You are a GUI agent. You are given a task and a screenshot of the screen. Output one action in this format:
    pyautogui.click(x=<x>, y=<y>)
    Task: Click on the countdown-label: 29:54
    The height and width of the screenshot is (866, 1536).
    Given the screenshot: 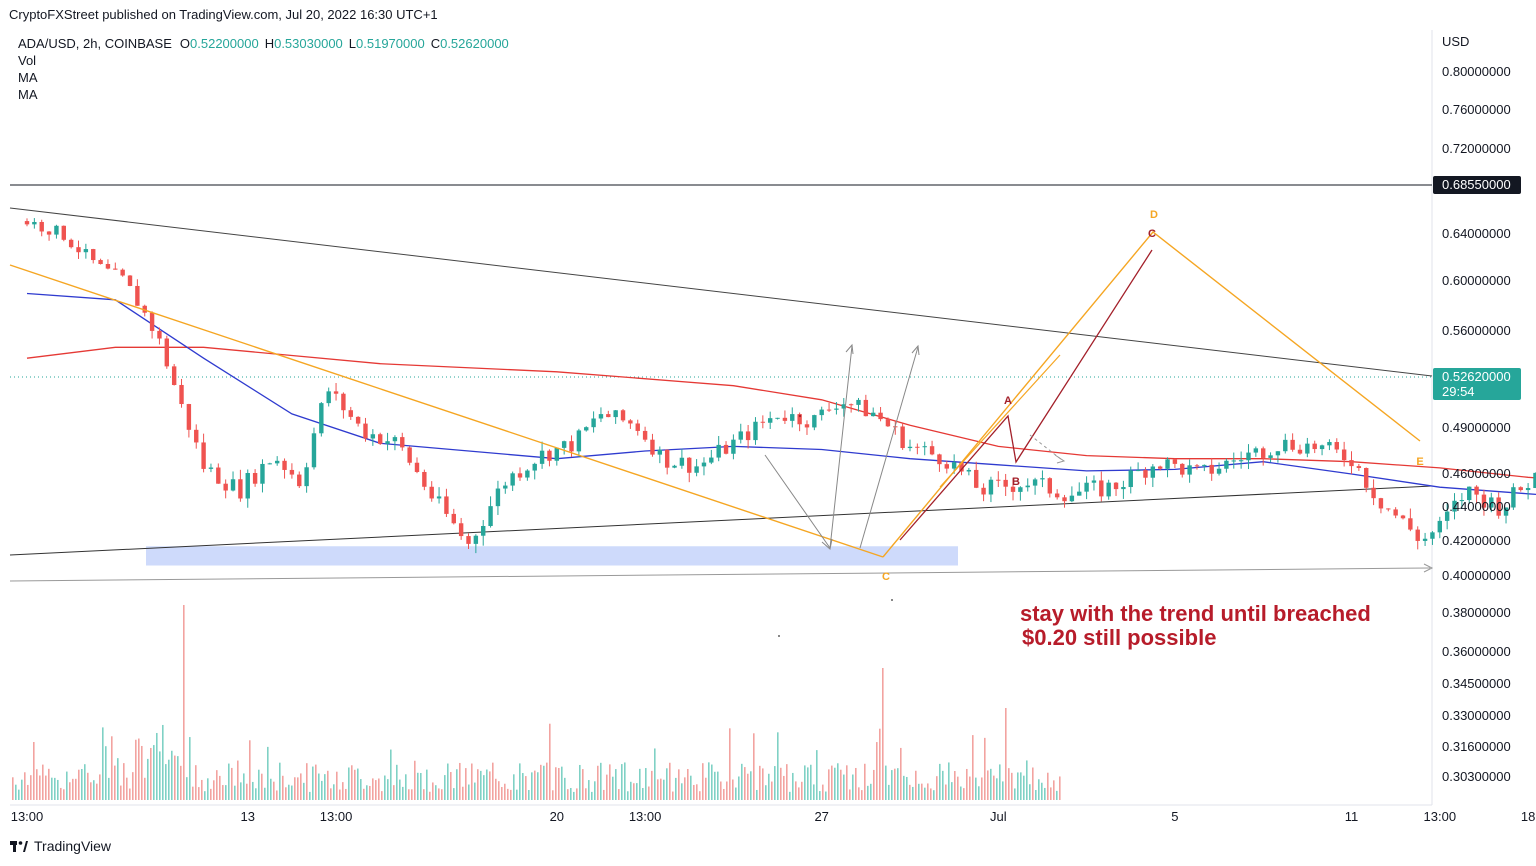 What is the action you would take?
    pyautogui.click(x=1458, y=391)
    